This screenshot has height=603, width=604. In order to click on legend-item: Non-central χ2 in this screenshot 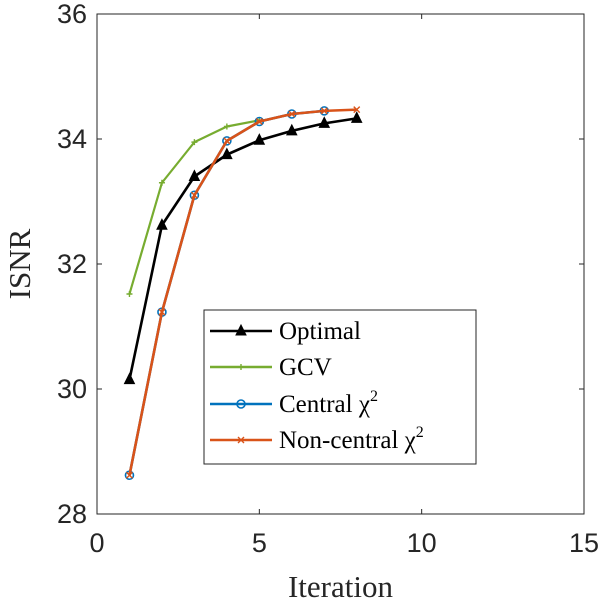, I will do `click(317, 439)`.